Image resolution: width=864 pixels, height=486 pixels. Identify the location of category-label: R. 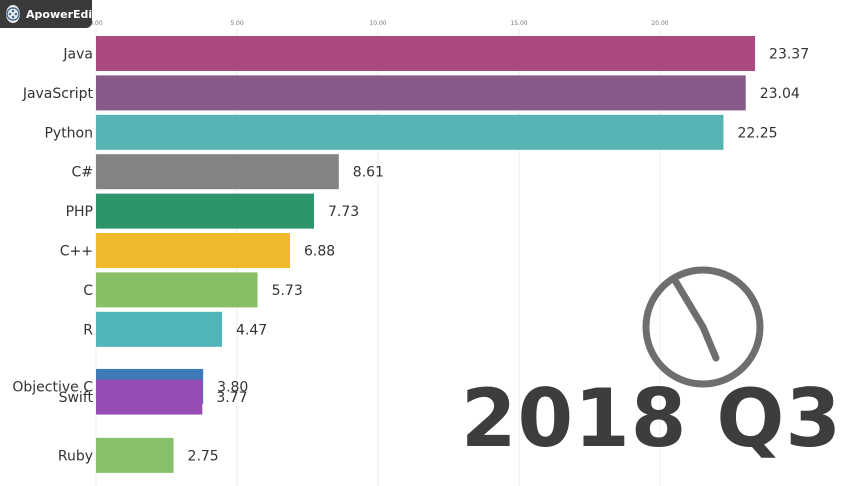
(88, 330).